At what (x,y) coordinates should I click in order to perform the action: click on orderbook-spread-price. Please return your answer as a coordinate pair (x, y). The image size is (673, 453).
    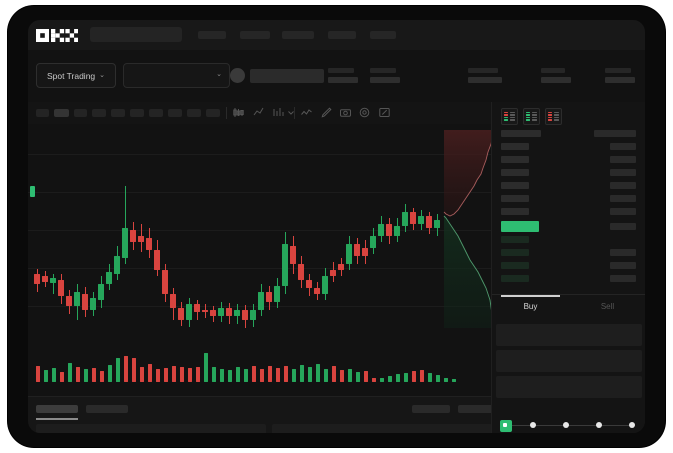
    Looking at the image, I should click on (520, 226).